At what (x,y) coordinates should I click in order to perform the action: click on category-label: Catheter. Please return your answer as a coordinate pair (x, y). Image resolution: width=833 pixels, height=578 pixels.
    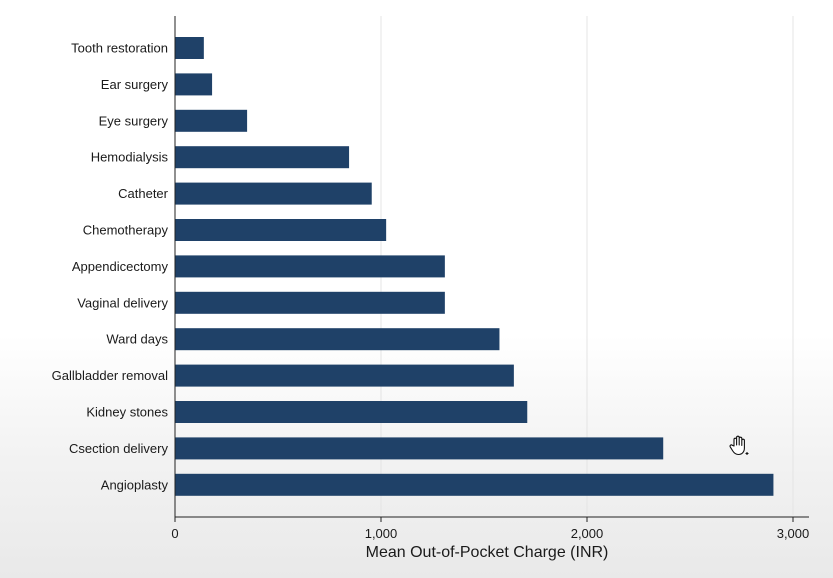
    Looking at the image, I should click on (143, 193).